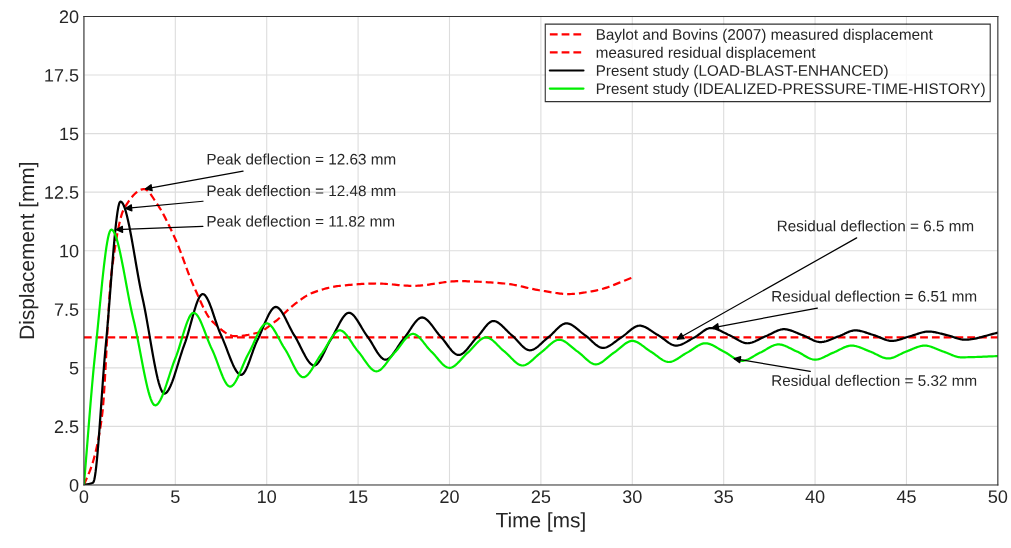 Image resolution: width=1011 pixels, height=548 pixels. What do you see at coordinates (790, 90) in the screenshot?
I see `legend-label: Present study (IDEALIZED-PRESSURE-TIME-HISTORY)` at bounding box center [790, 90].